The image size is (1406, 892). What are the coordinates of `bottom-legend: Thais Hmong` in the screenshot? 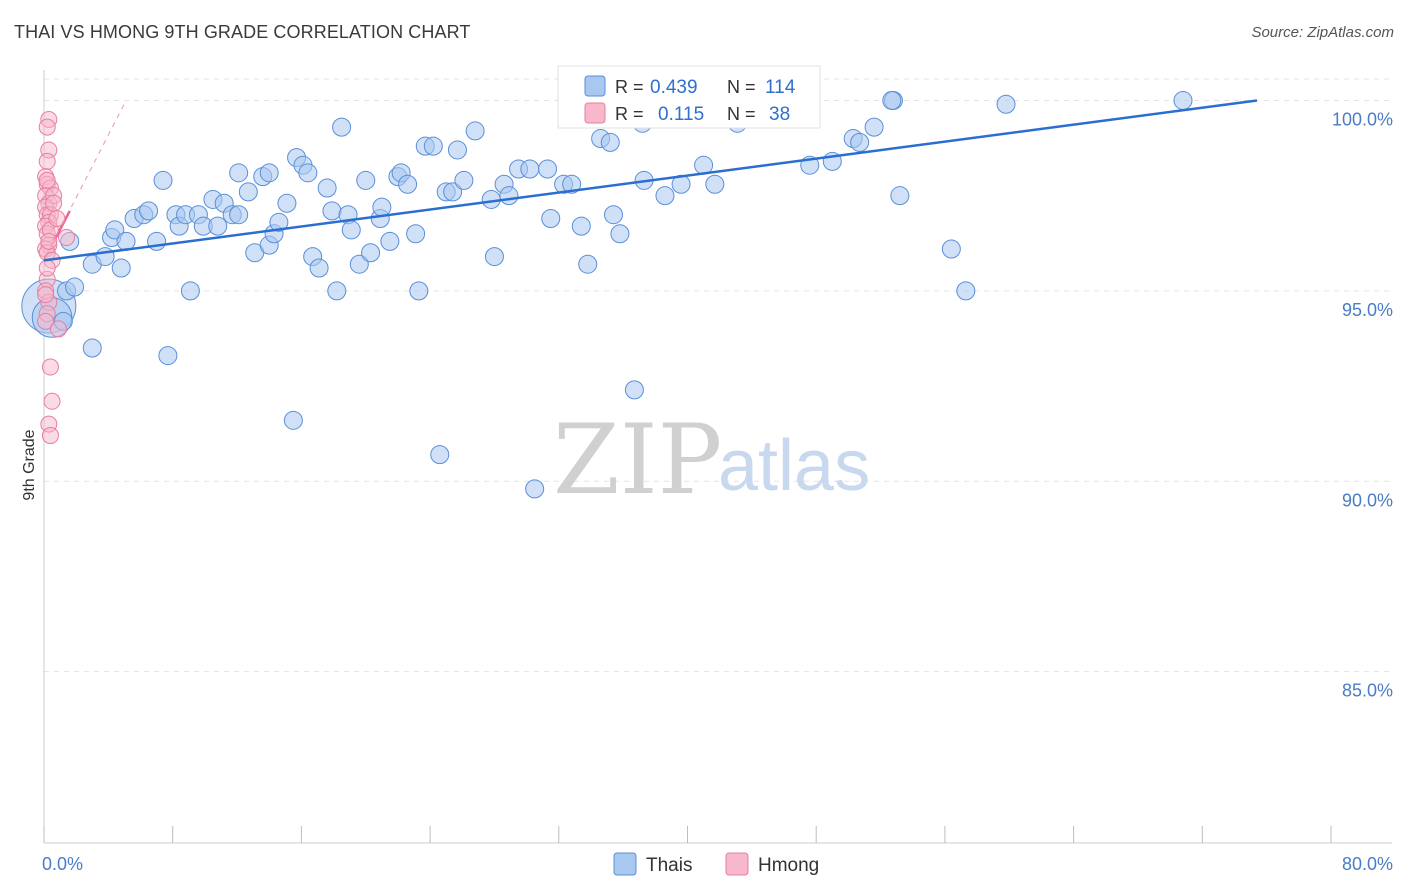 It's located at (716, 864).